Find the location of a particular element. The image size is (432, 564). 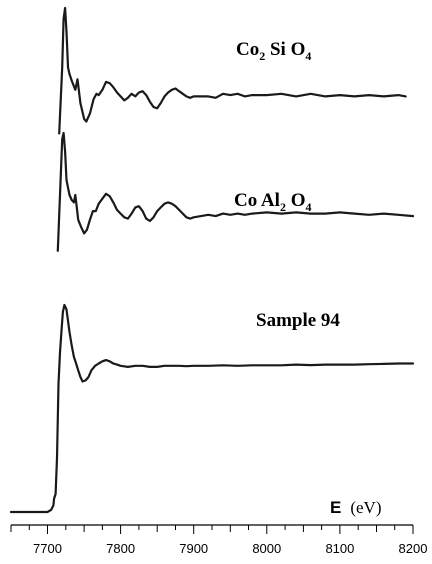

x-axis-symbol: E is located at coordinates (335, 507).